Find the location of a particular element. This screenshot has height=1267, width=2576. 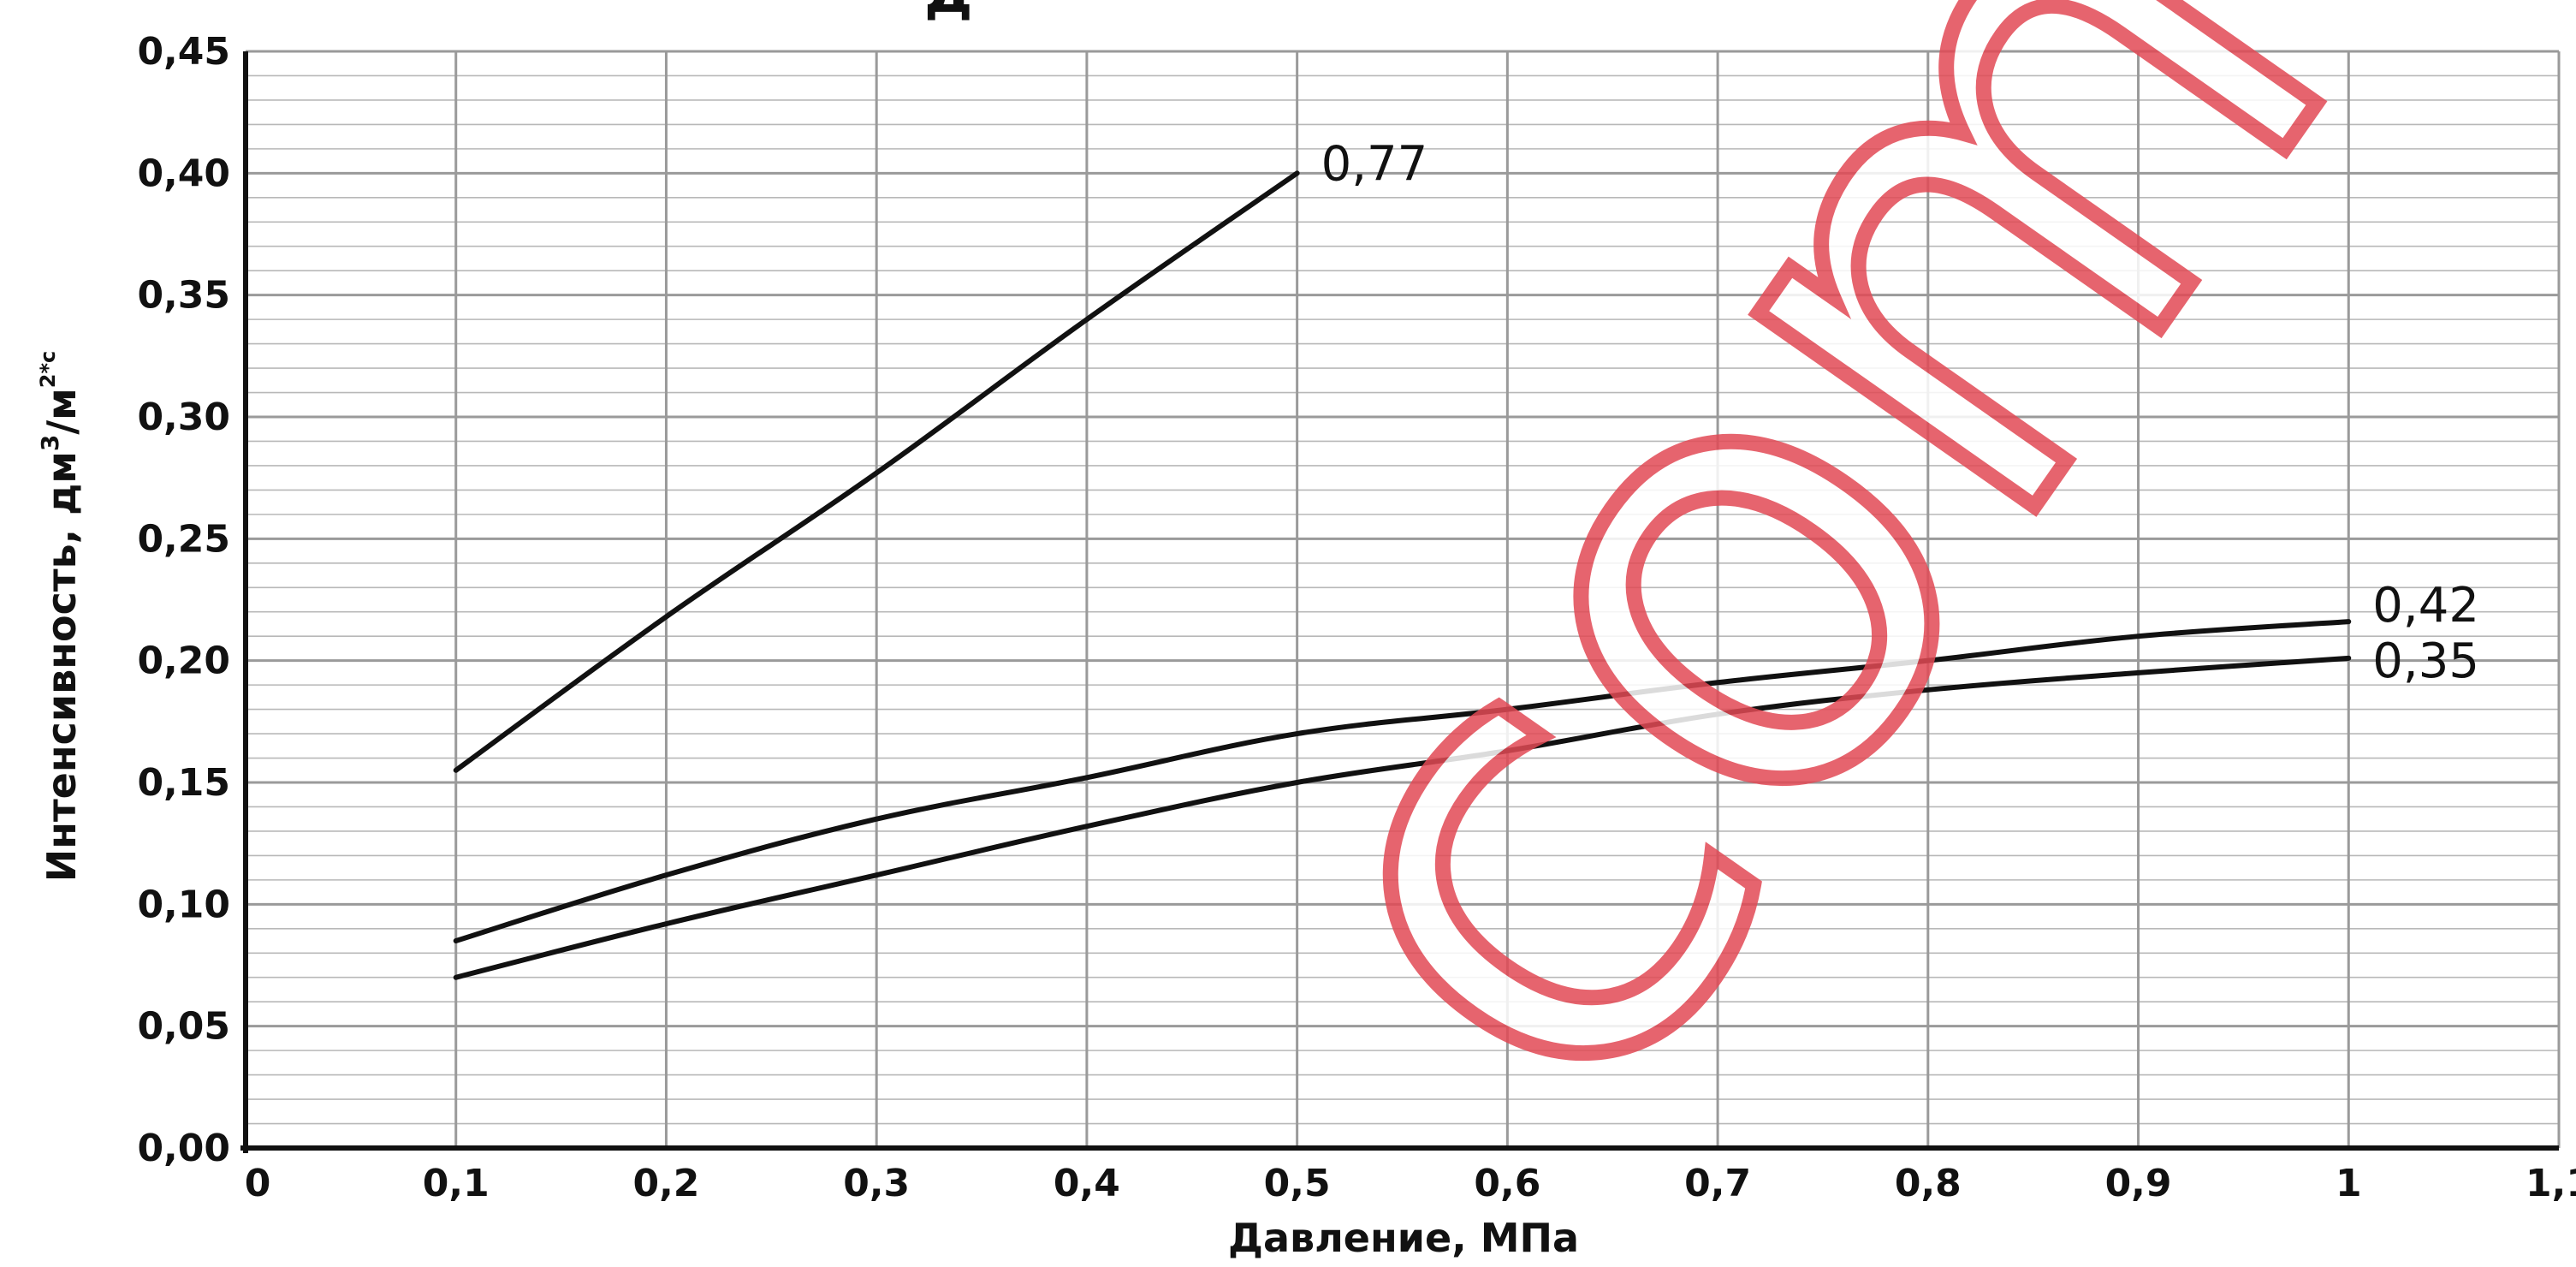

series-end-label: 0,35 is located at coordinates (2425, 661).